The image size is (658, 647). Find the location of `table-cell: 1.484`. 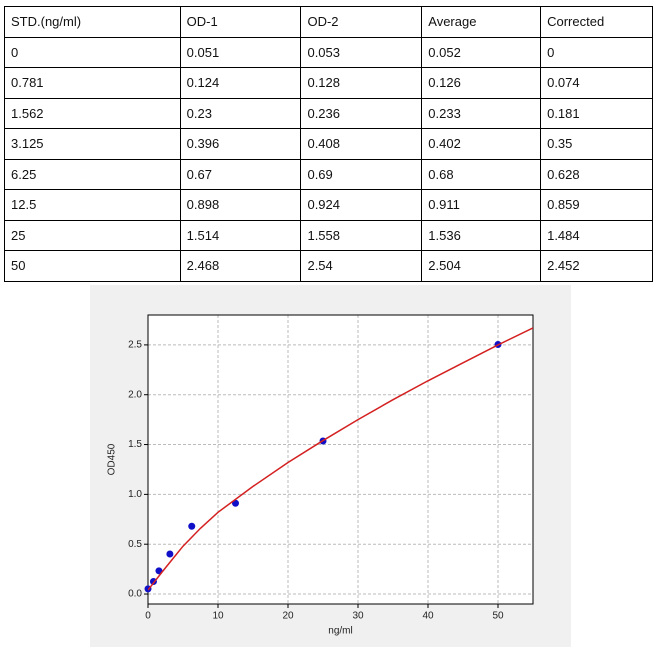

table-cell: 1.484 is located at coordinates (596, 235).